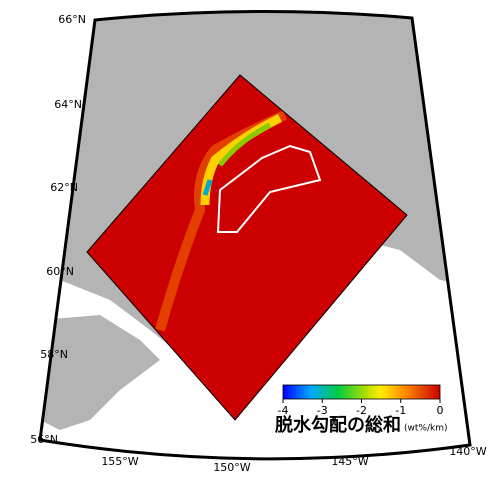 The image size is (500, 481). What do you see at coordinates (467, 451) in the screenshot?
I see `lon-label: 140°W` at bounding box center [467, 451].